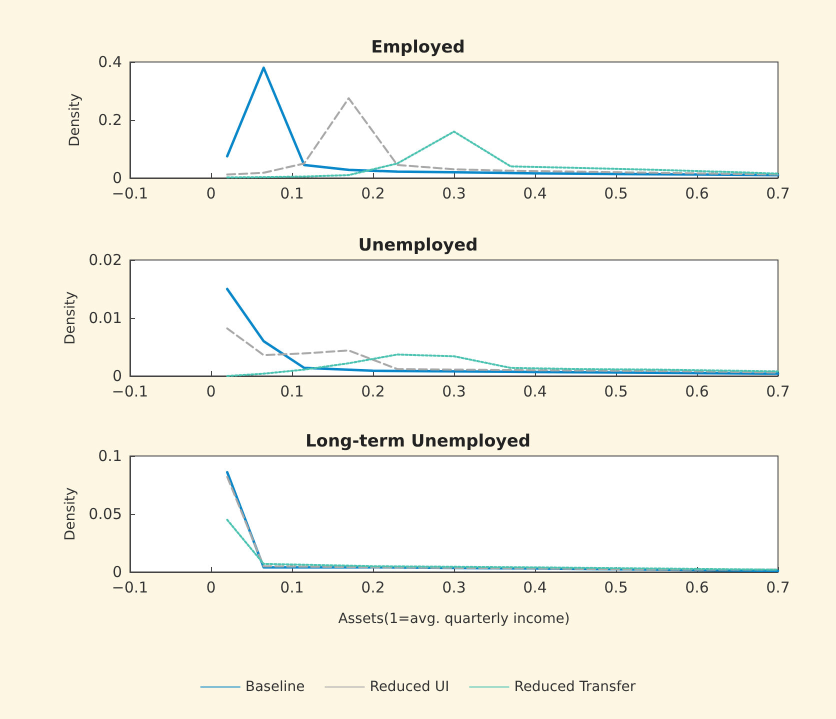 The image size is (836, 719). I want to click on y-tick-label: 0.01, so click(105, 318).